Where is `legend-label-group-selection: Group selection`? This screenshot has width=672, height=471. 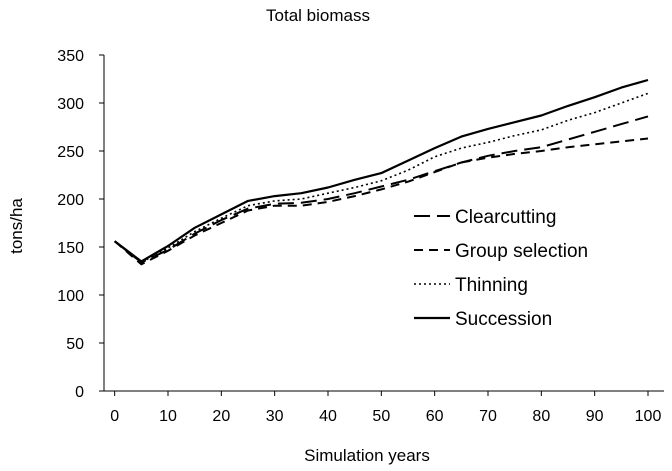 legend-label-group-selection: Group selection is located at coordinates (521, 251).